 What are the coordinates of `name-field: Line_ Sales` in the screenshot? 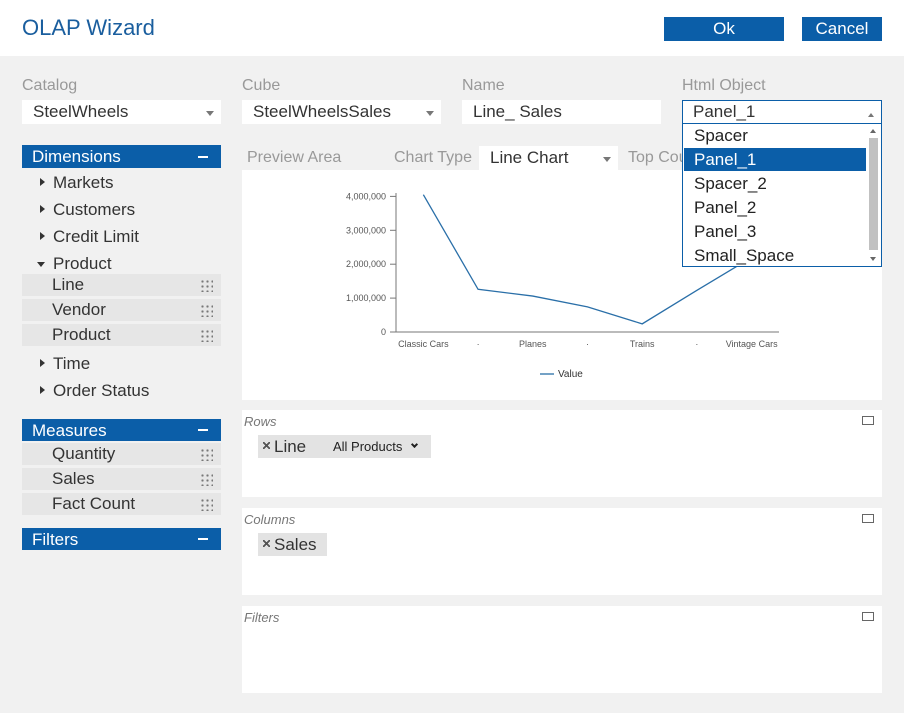 It's located at (561, 112).